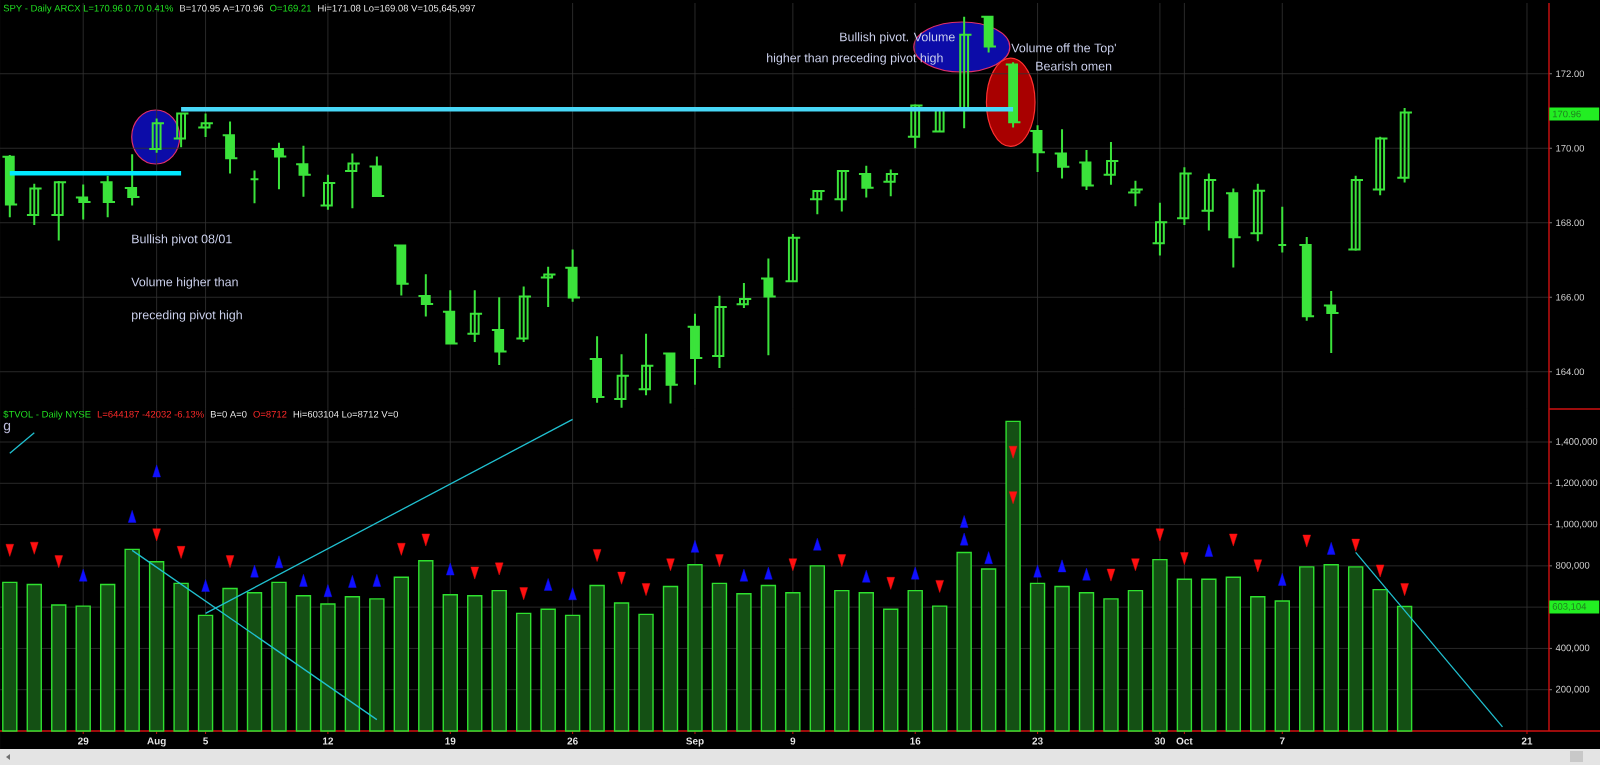 Image resolution: width=1600 pixels, height=777 pixels. What do you see at coordinates (1063, 49) in the screenshot?
I see `annotation: Volume off the Top'` at bounding box center [1063, 49].